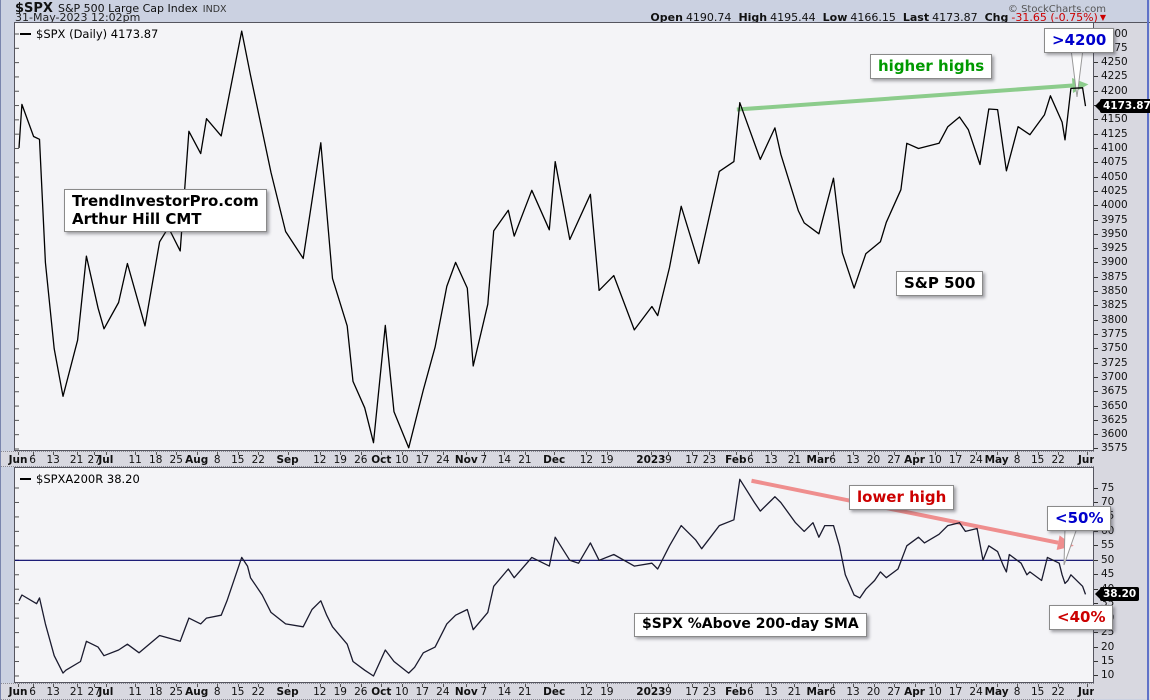 This screenshot has height=700, width=1150. Describe the element at coordinates (88, 479) in the screenshot. I see `breadth-legend-text: $SPXA200R 38.20` at that location.